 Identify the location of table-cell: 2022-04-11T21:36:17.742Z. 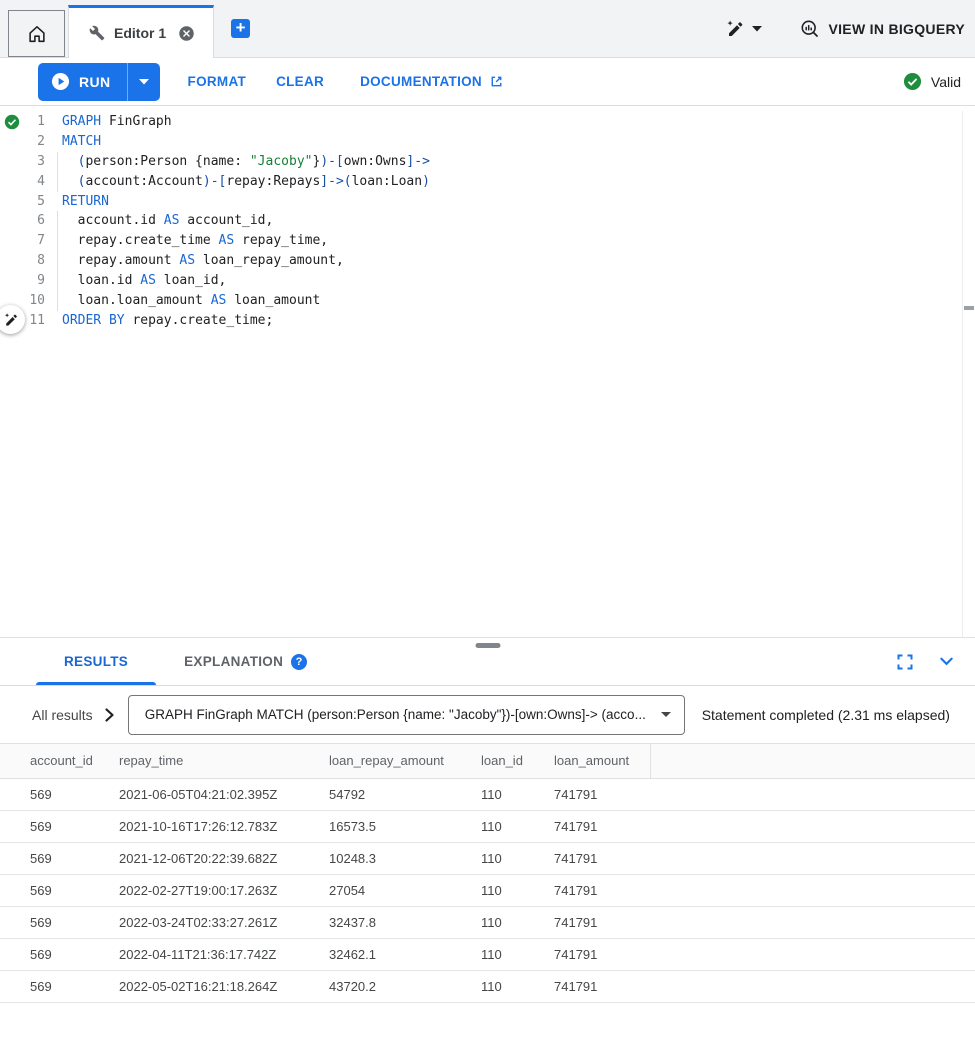
(224, 954).